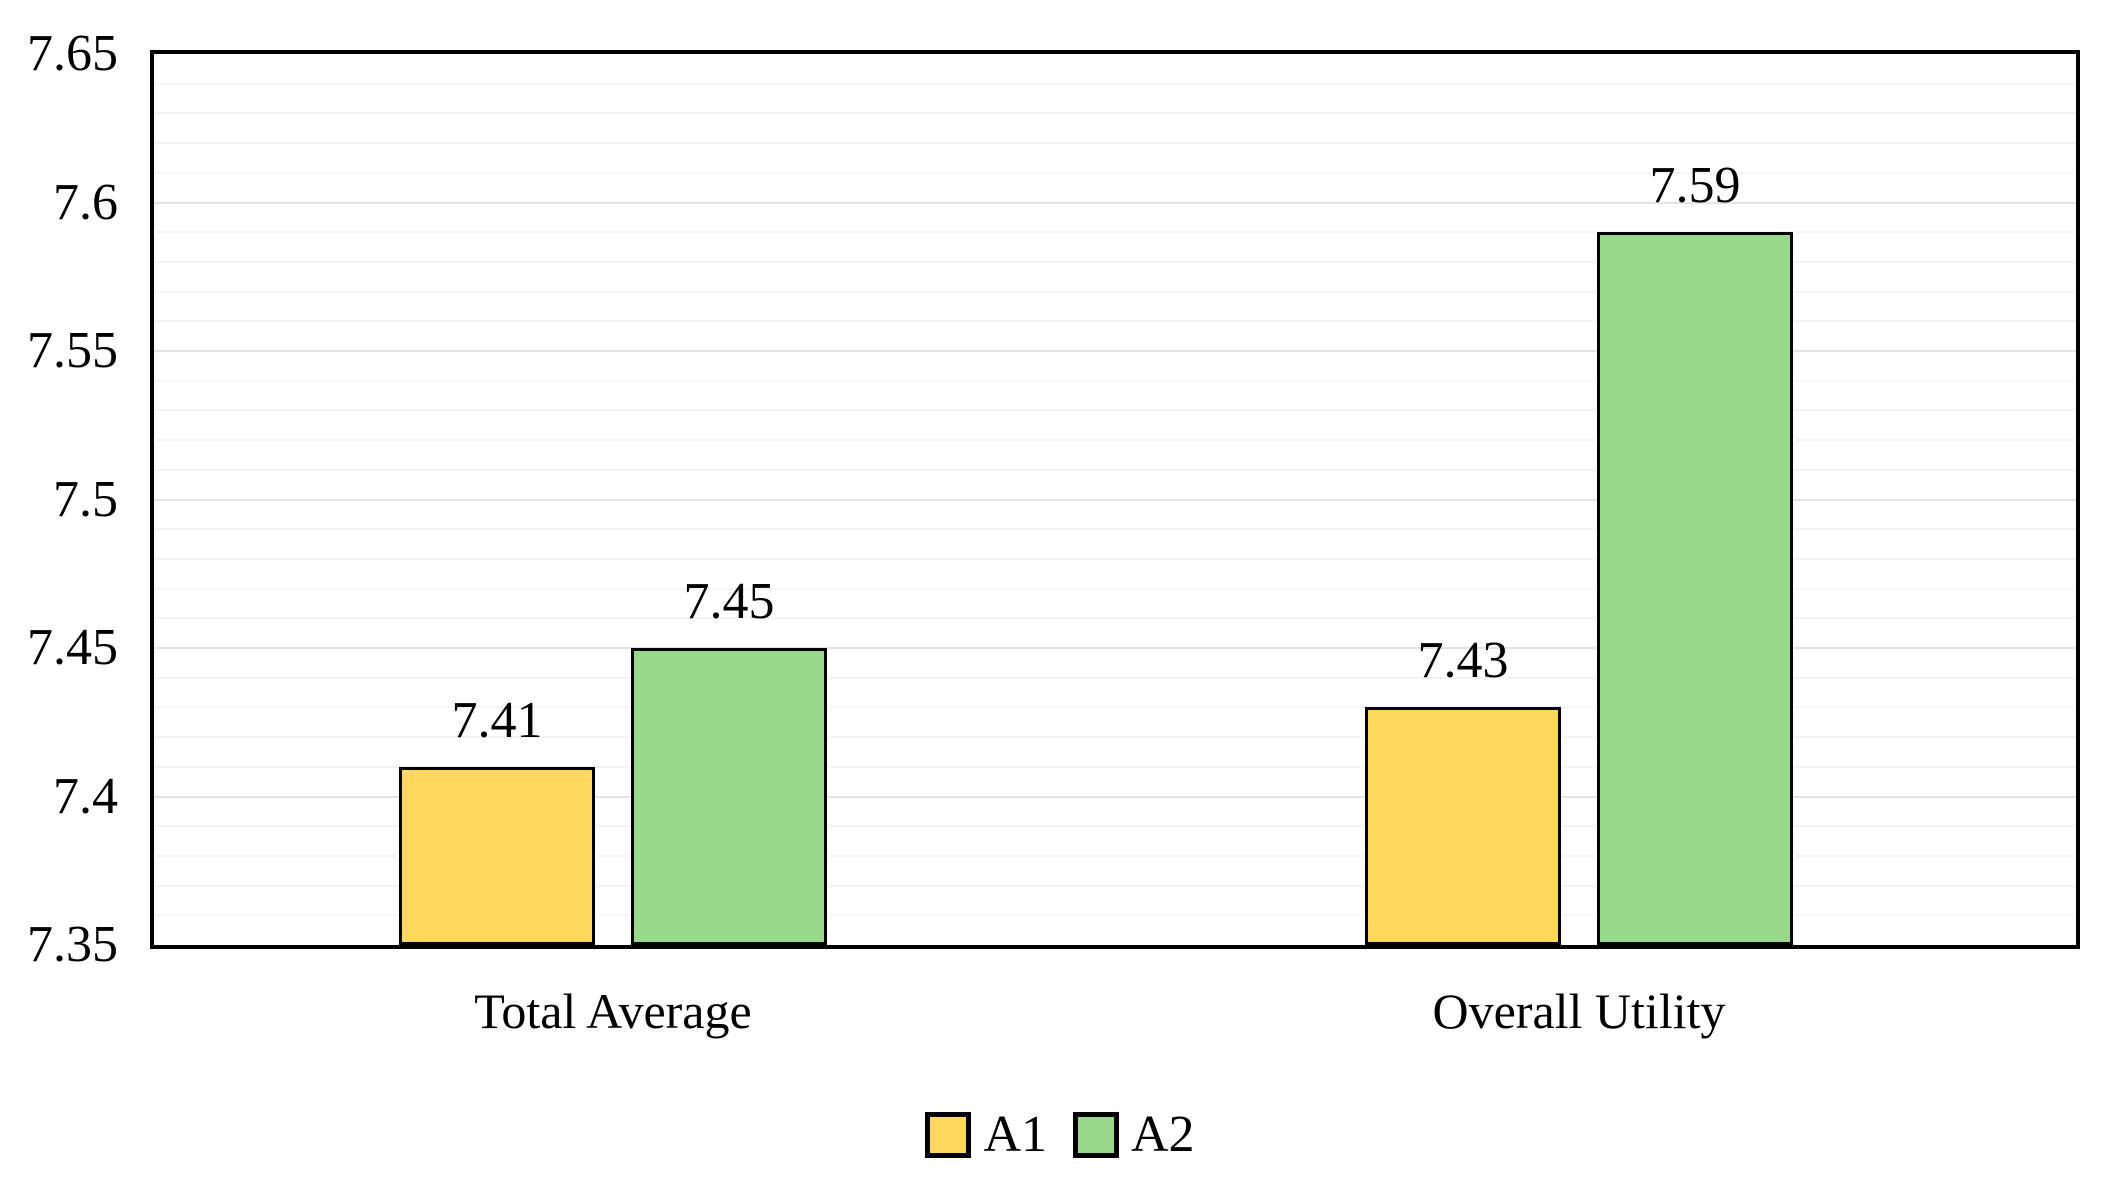 Image resolution: width=2120 pixels, height=1193 pixels. I want to click on bar-a1-overall-utility, so click(1463, 826).